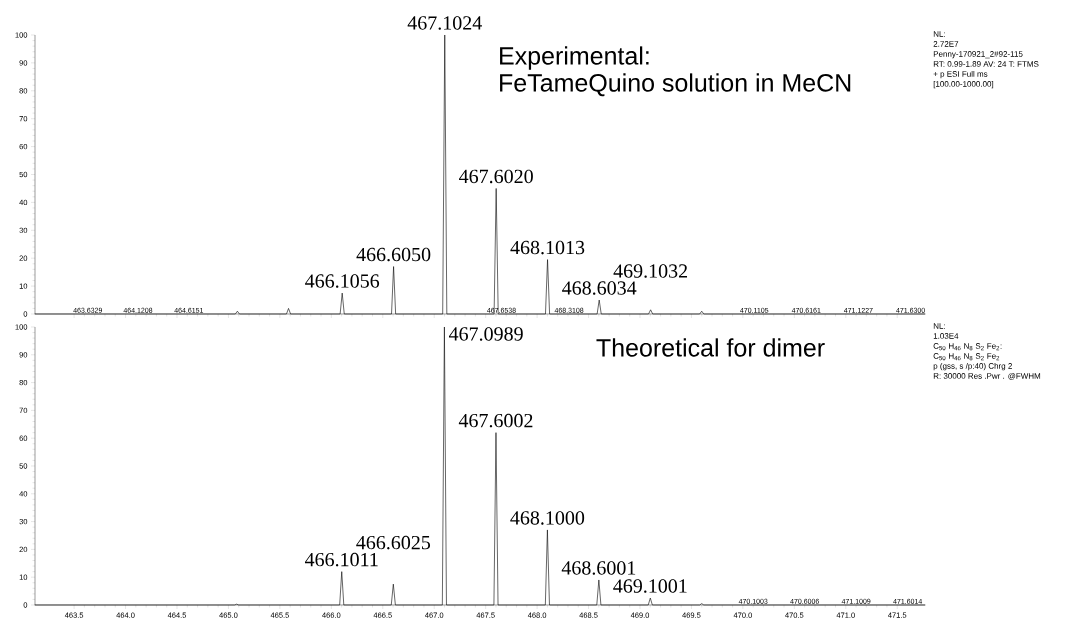 The image size is (1065, 626). What do you see at coordinates (967, 347) in the screenshot?
I see `text: C$_{50}$ H$_{46}$ N$_{8}$ S$_{2}$ Fe$_{2}$:` at bounding box center [967, 347].